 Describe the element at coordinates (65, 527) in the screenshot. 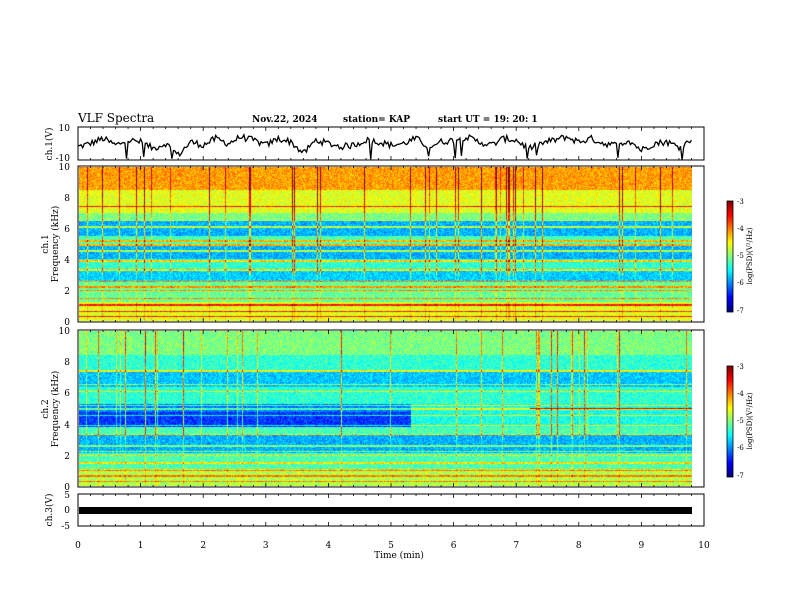

I see `ch3-ytick: -5` at that location.